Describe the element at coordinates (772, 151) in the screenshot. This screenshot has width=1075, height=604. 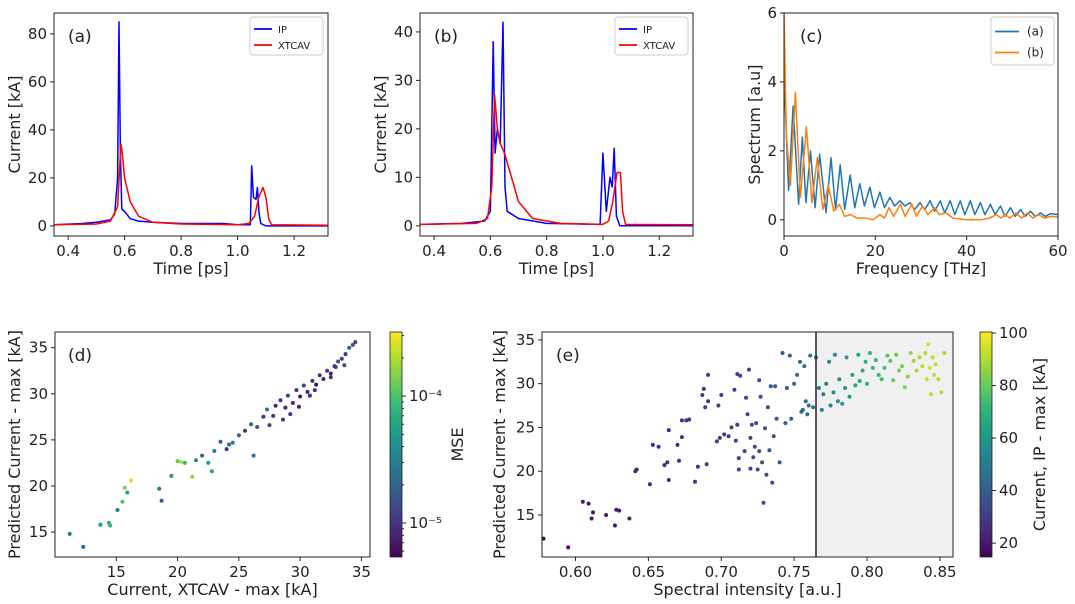
I see `y-tick-label: 2` at that location.